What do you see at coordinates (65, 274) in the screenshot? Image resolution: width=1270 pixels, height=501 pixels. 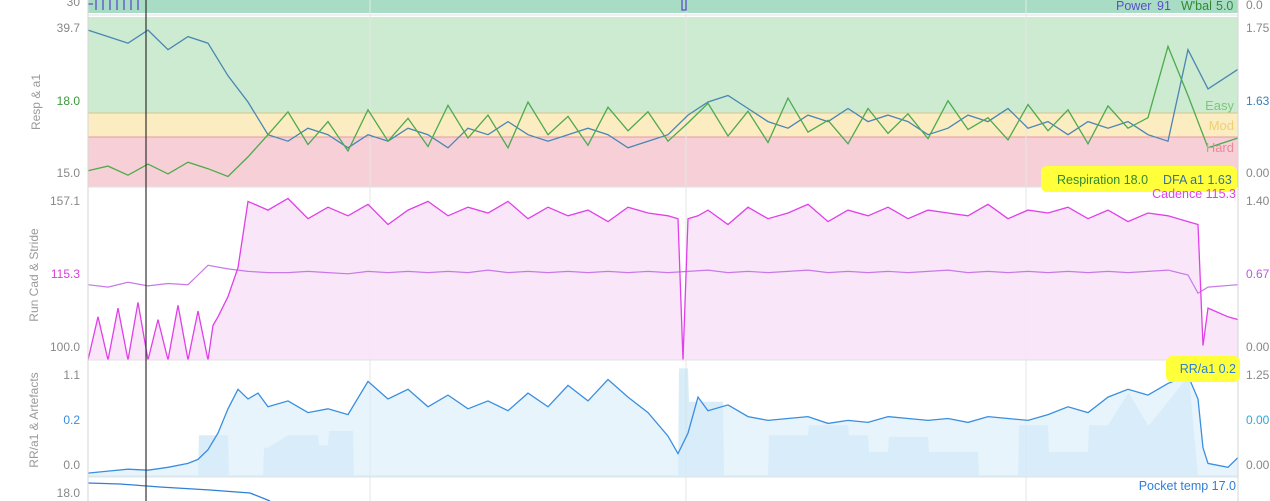 I see `tick-label-highlight: 115.3` at bounding box center [65, 274].